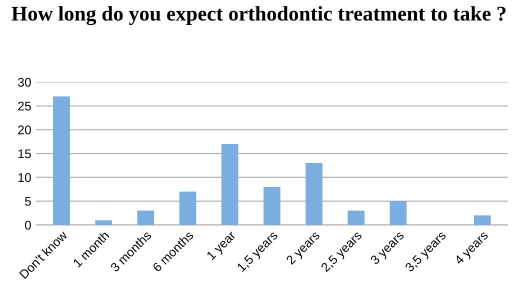 The width and height of the screenshot is (518, 304). What do you see at coordinates (24, 106) in the screenshot?
I see `y-tick-label: 25` at bounding box center [24, 106].